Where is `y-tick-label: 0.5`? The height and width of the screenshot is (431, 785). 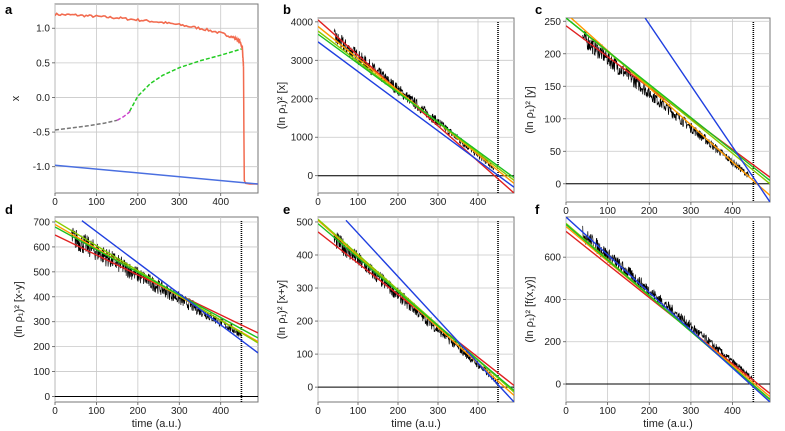
y-tick-label: 0.5 is located at coordinates (43, 63).